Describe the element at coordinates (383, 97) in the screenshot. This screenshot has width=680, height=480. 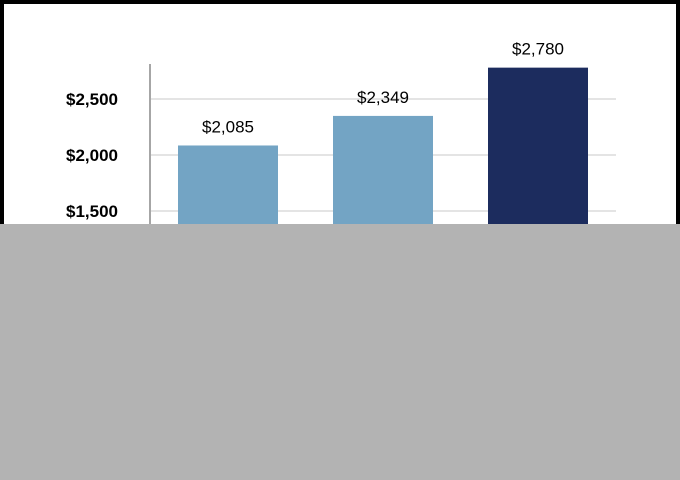
I see `bar-value-label-1: $2,349` at that location.